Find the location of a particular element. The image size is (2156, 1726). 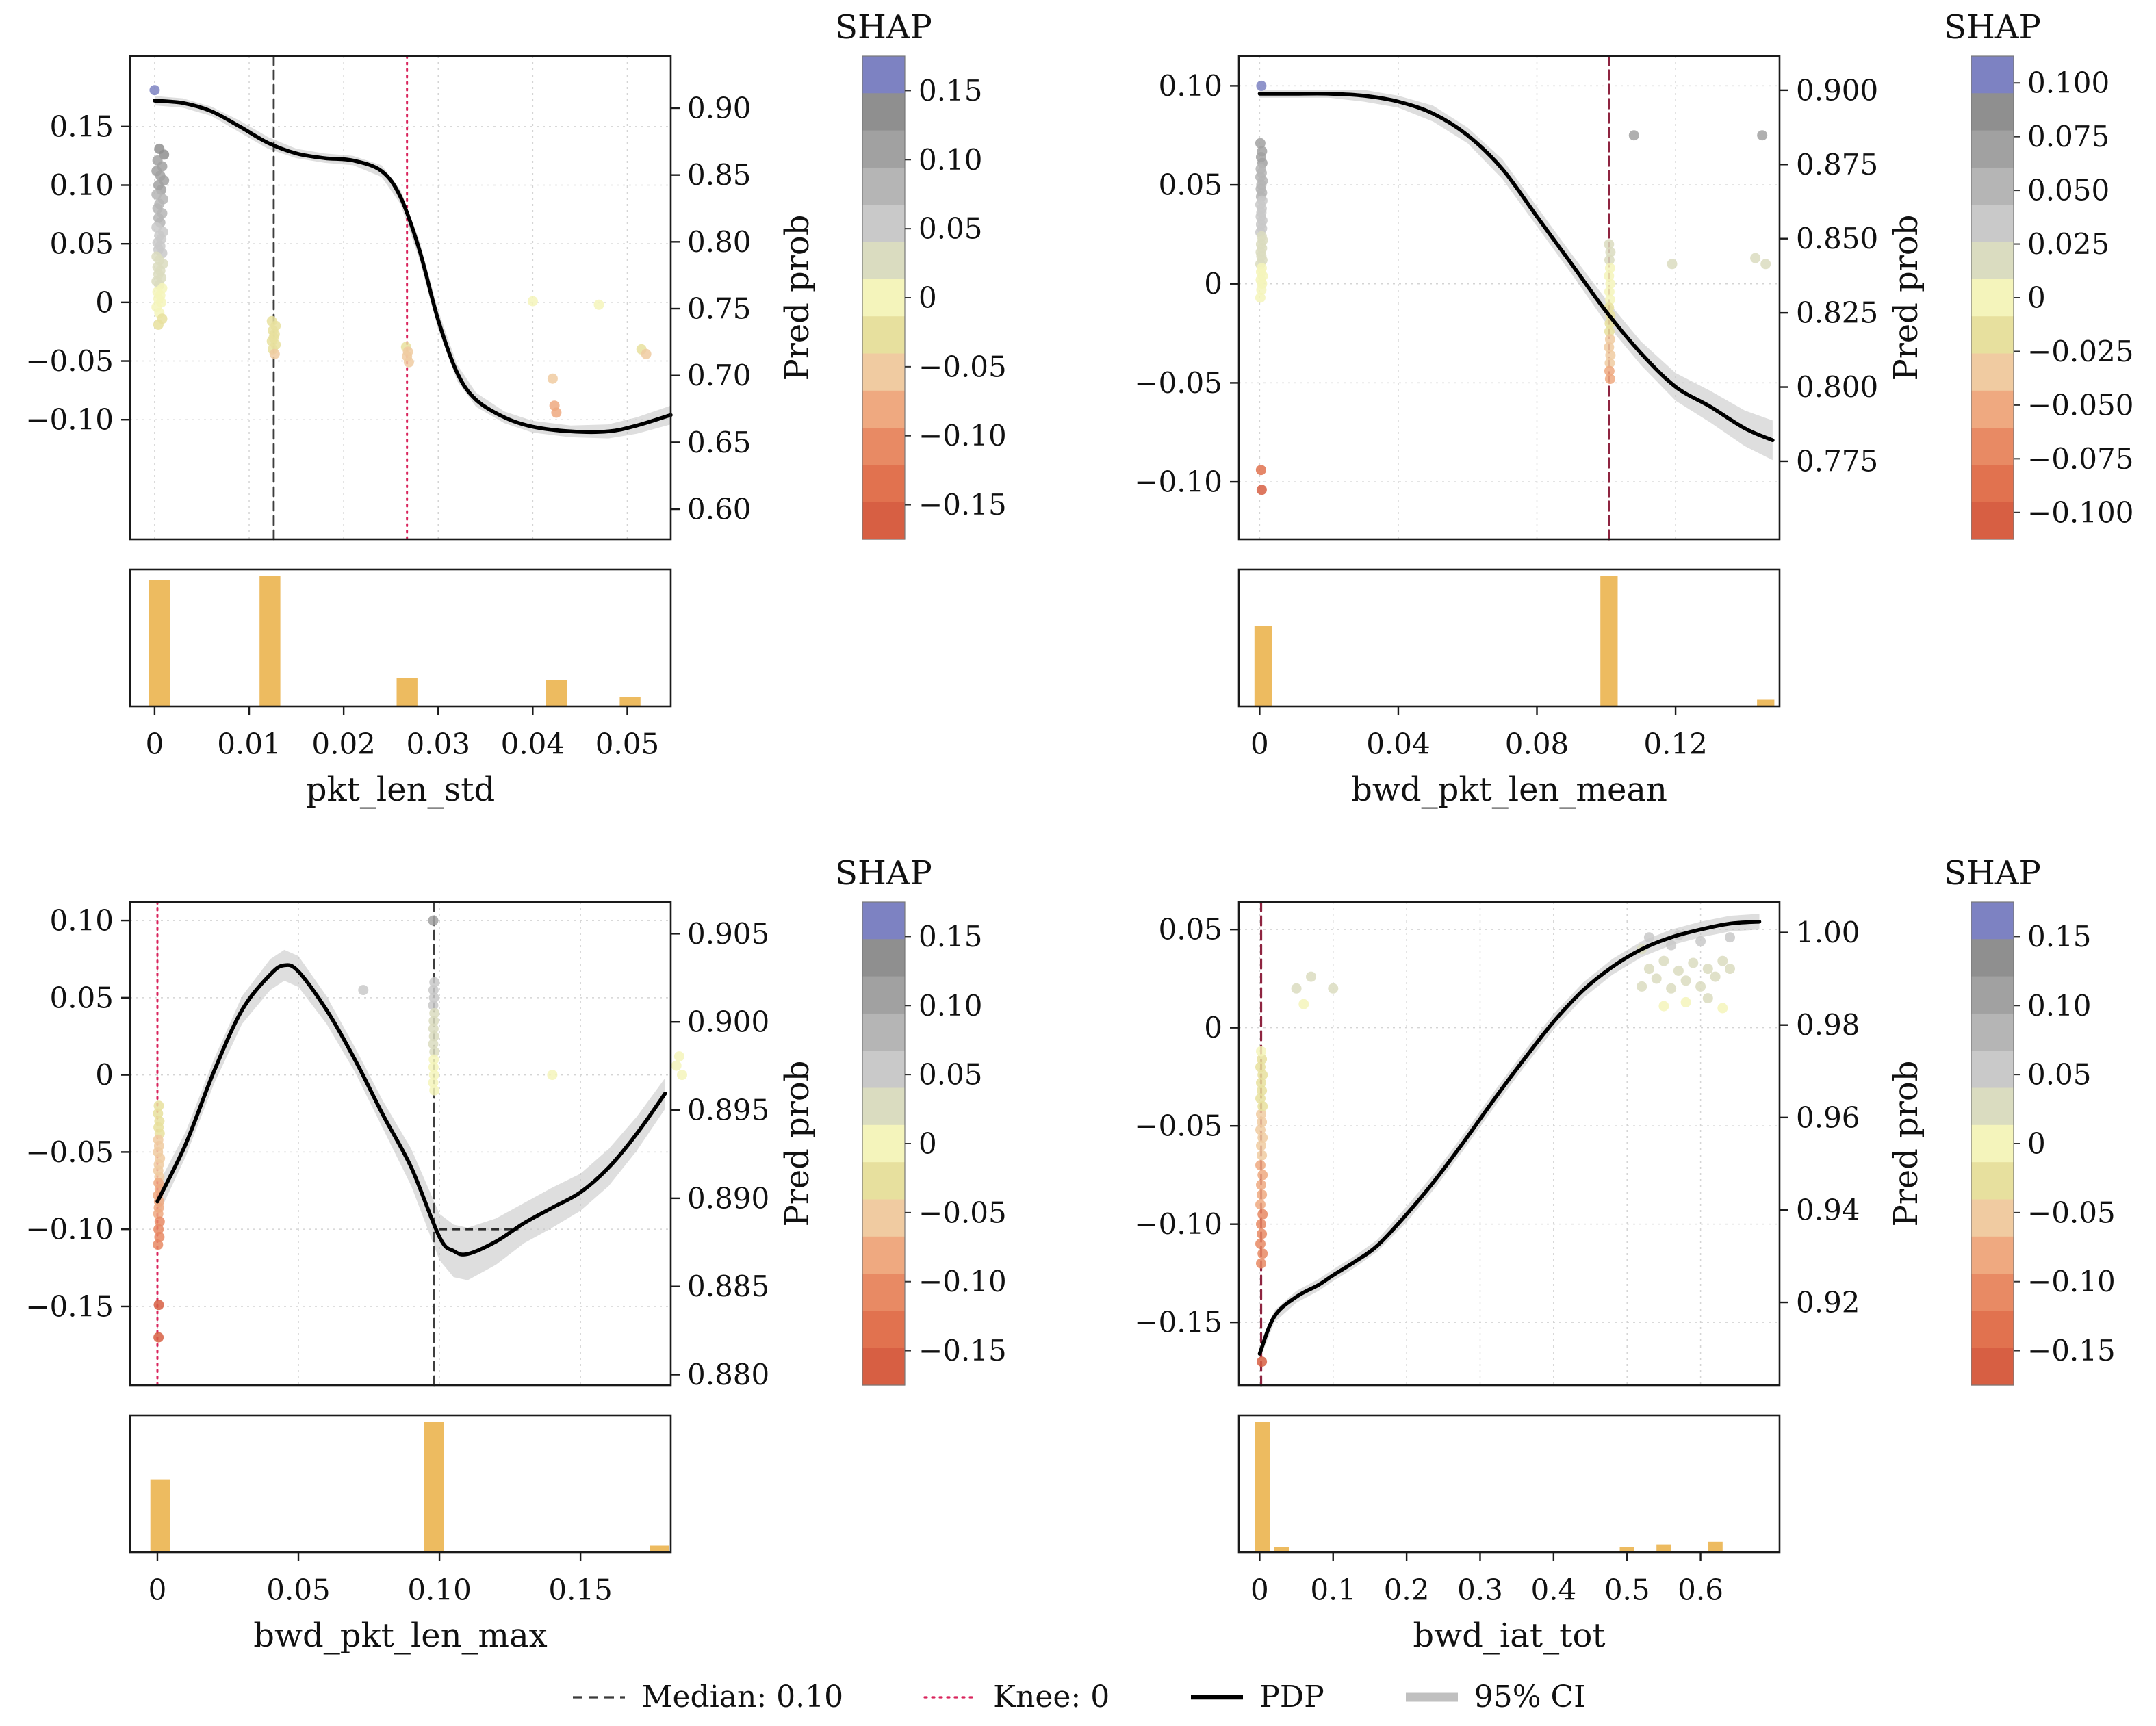

x-tick-label: 0.15 is located at coordinates (580, 1590).